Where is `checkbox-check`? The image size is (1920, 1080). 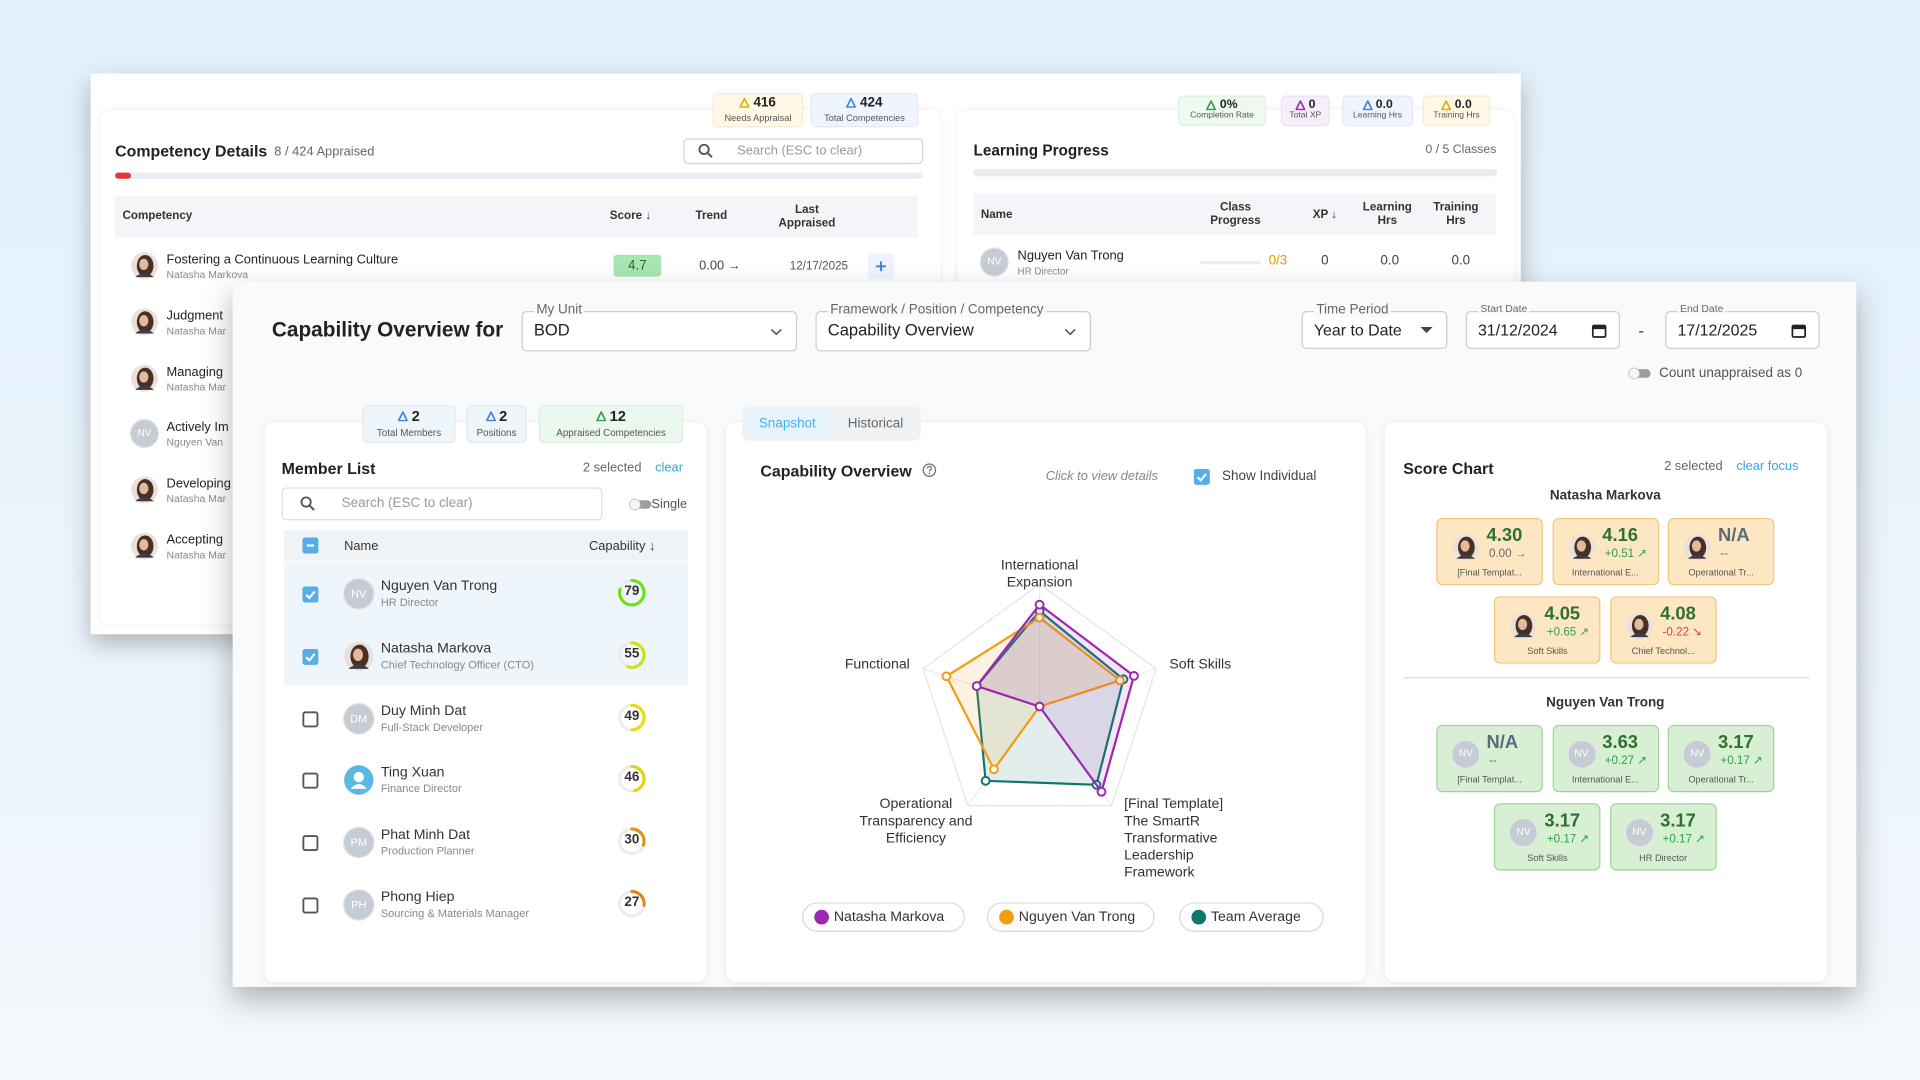
checkbox-check is located at coordinates (1201, 477).